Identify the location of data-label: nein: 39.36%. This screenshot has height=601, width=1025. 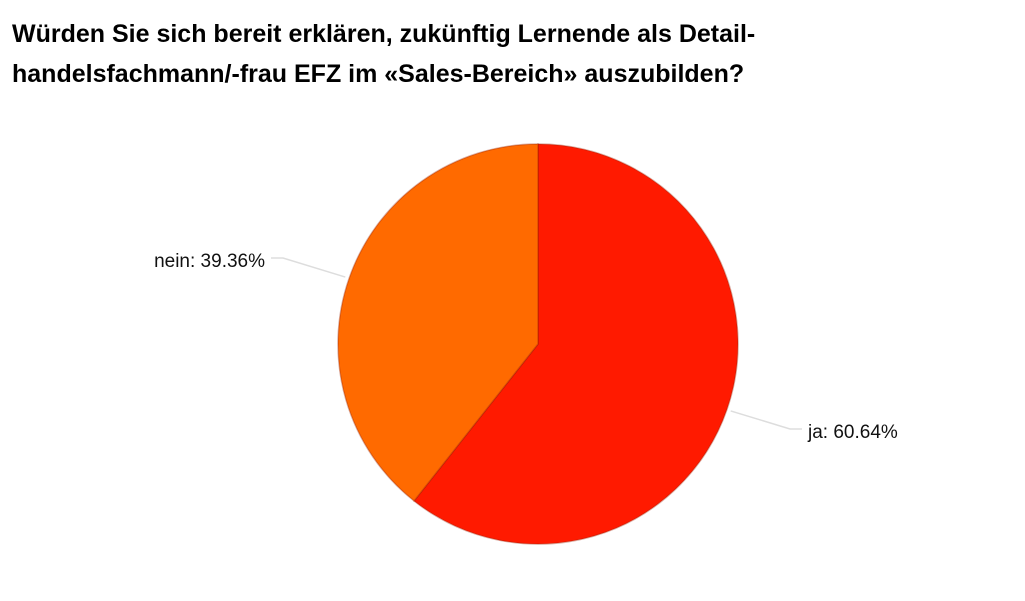
(209, 261).